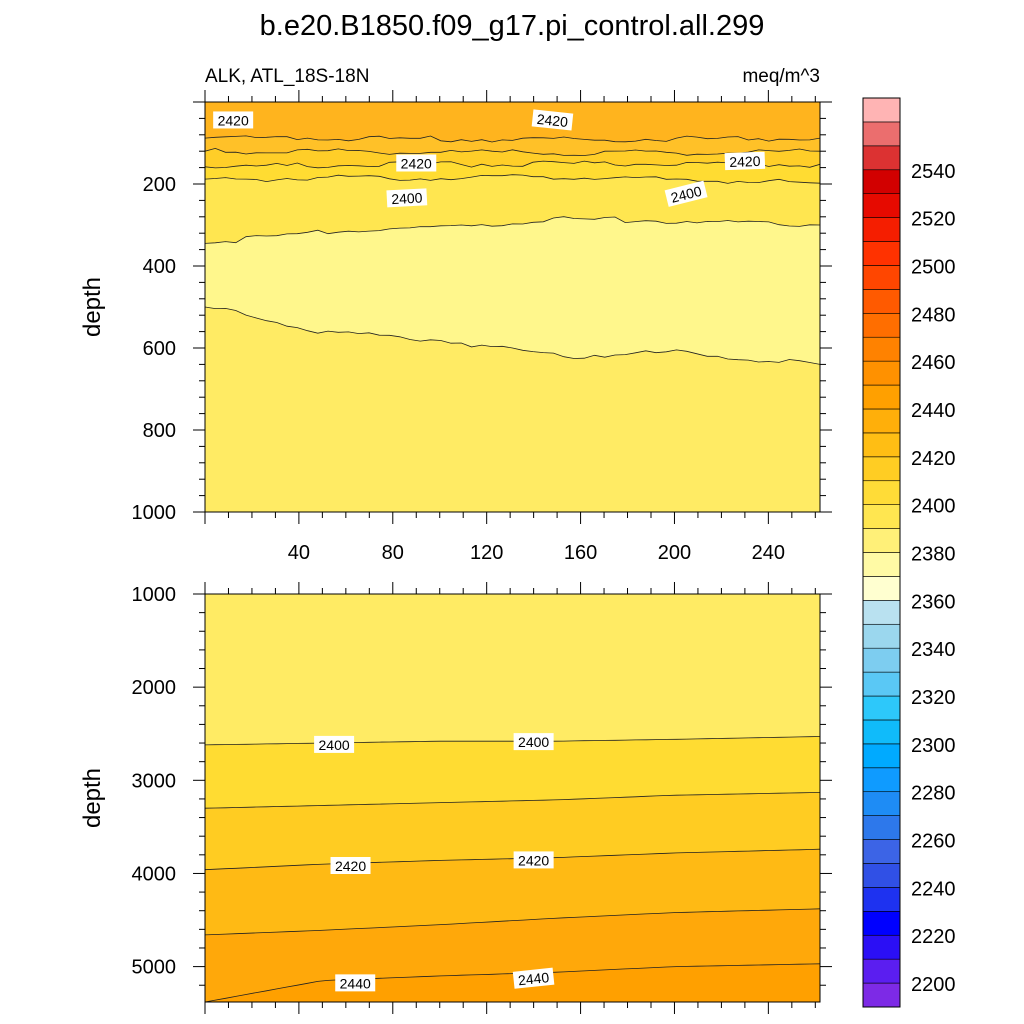  What do you see at coordinates (512, 250) in the screenshot?
I see `contour-lines` at bounding box center [512, 250].